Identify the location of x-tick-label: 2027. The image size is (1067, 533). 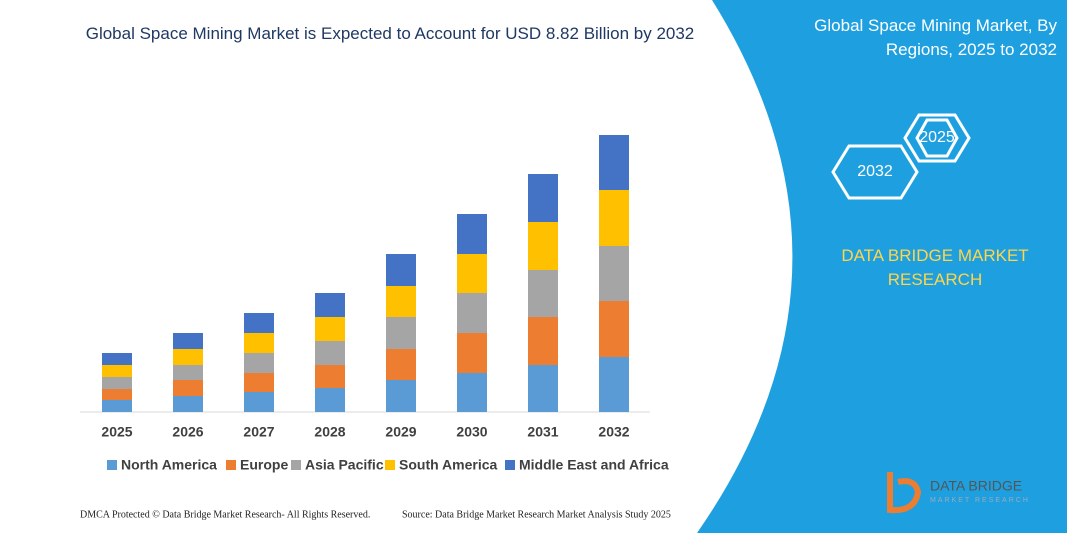
(258, 432).